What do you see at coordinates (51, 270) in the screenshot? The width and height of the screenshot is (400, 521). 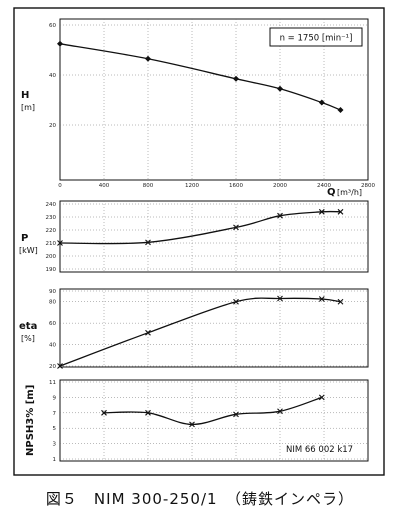 I see `y-tick-label: 190` at bounding box center [51, 270].